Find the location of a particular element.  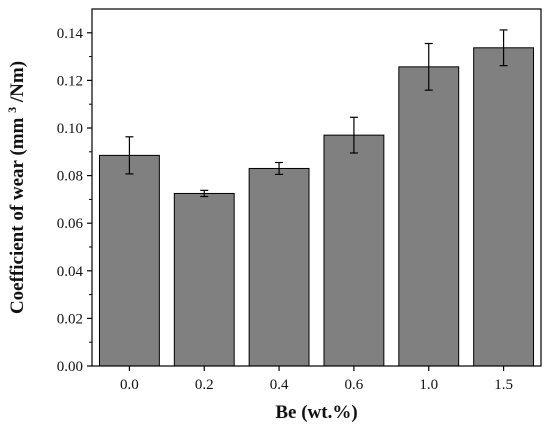

x-axis-title: Be (wt.%) is located at coordinates (316, 412).